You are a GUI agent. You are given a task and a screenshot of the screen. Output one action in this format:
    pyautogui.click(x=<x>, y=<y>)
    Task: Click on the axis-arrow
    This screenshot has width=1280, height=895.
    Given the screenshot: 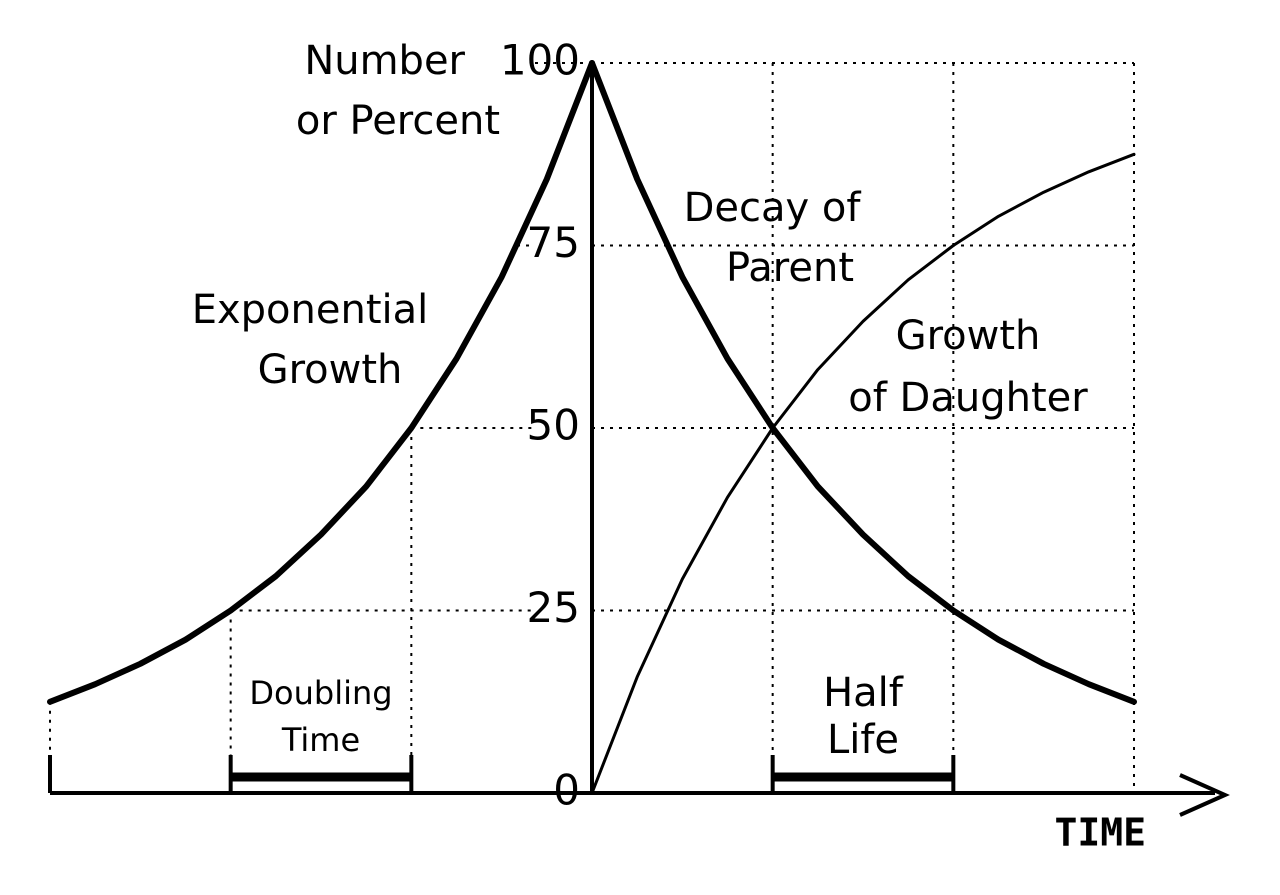 What is the action you would take?
    pyautogui.click(x=1204, y=795)
    